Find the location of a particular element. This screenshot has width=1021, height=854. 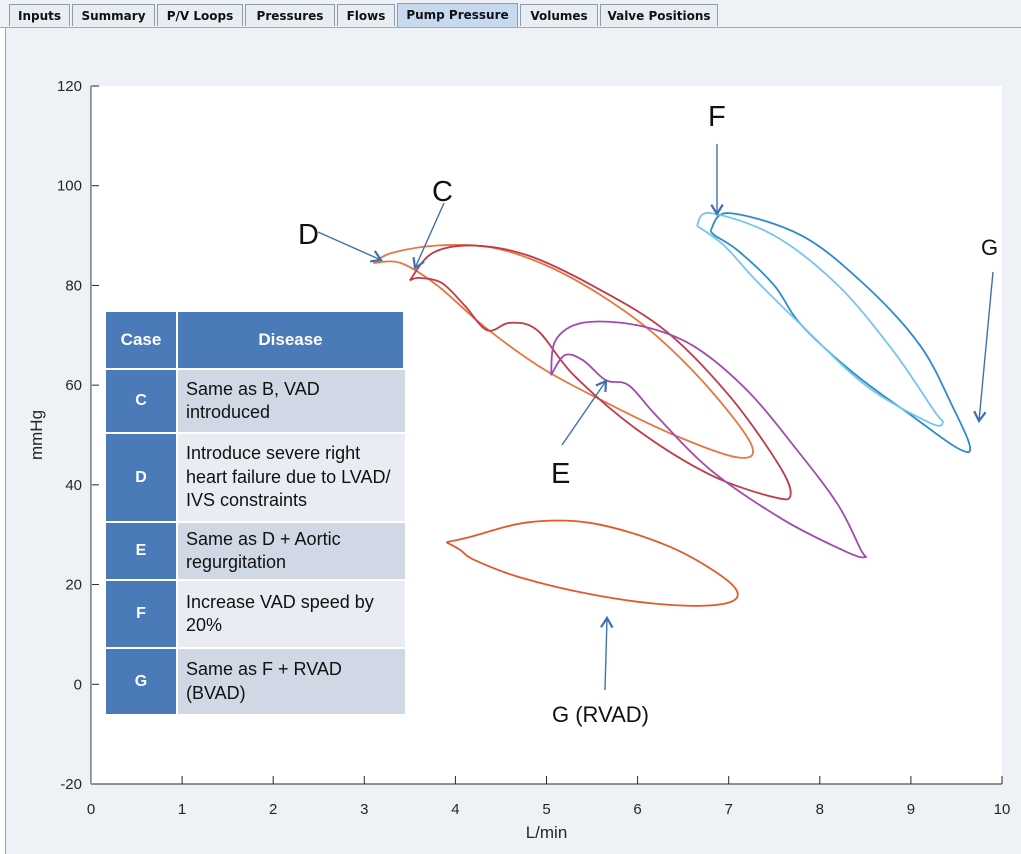

x-axis-label: L/min is located at coordinates (547, 832).